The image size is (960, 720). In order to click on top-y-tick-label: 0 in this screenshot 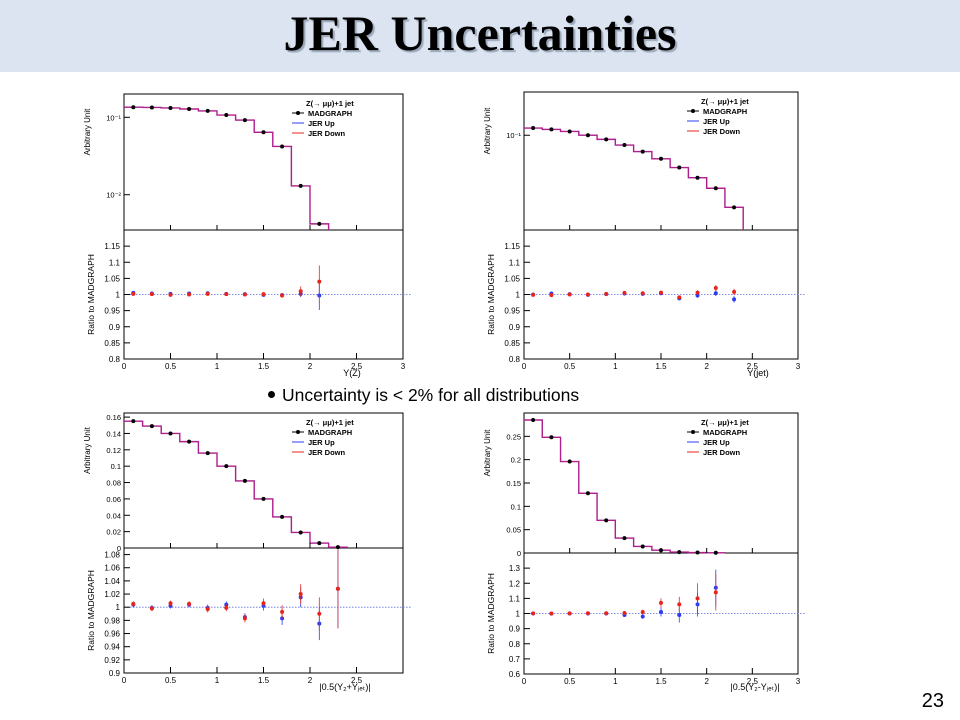, I will do `click(519, 553)`.